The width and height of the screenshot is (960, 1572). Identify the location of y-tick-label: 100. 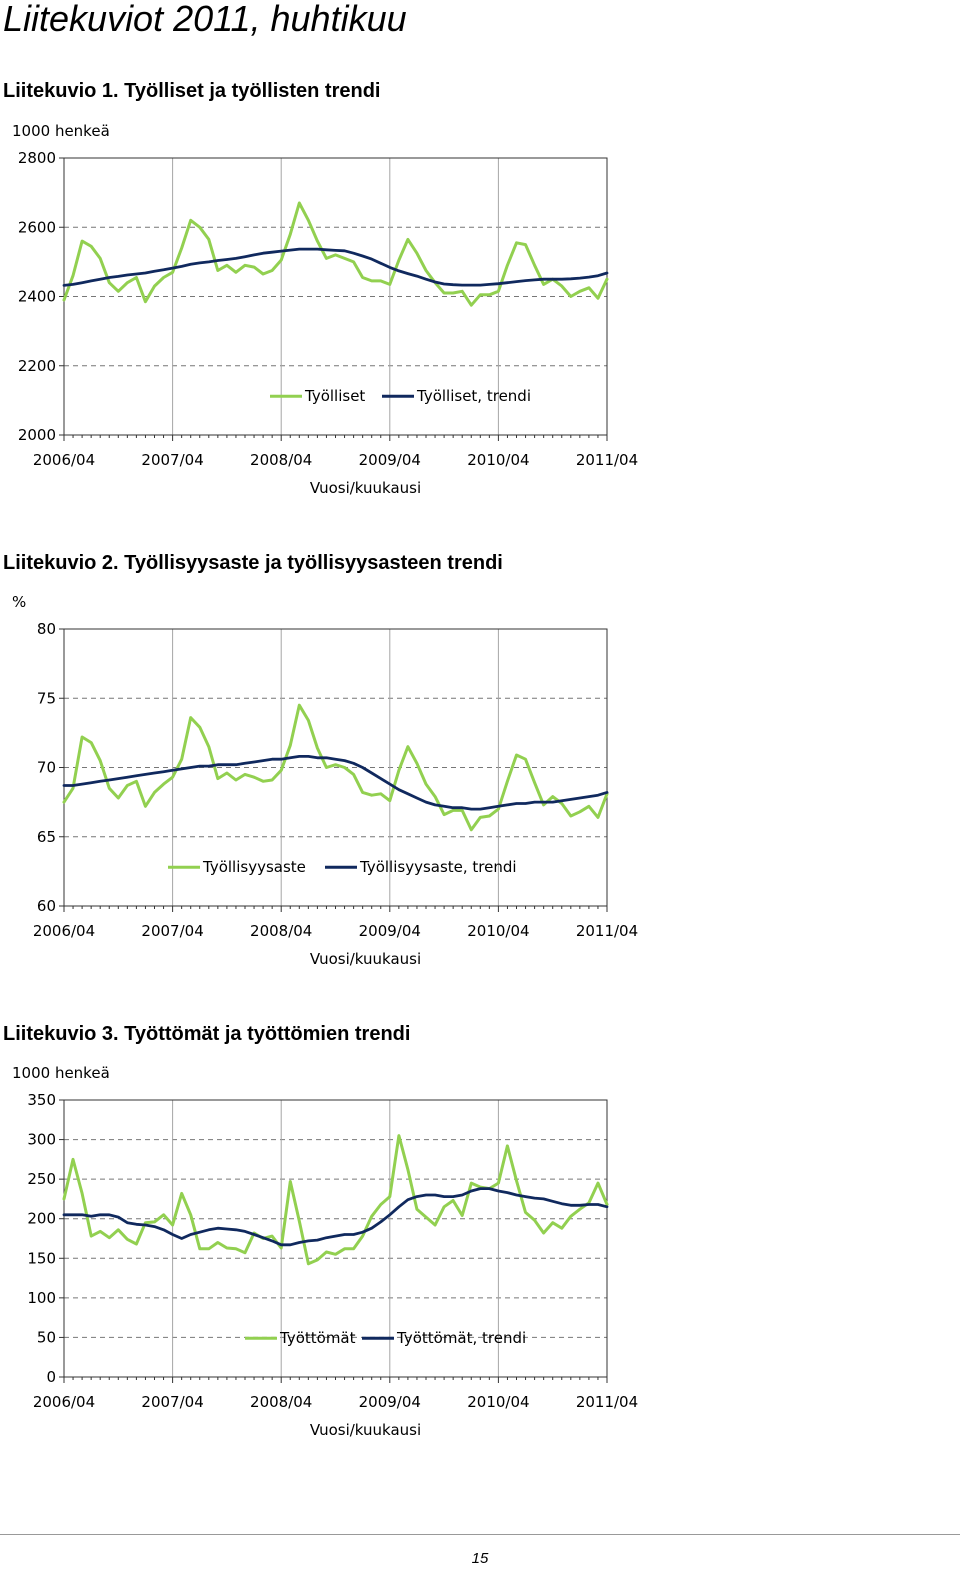
(41, 1298).